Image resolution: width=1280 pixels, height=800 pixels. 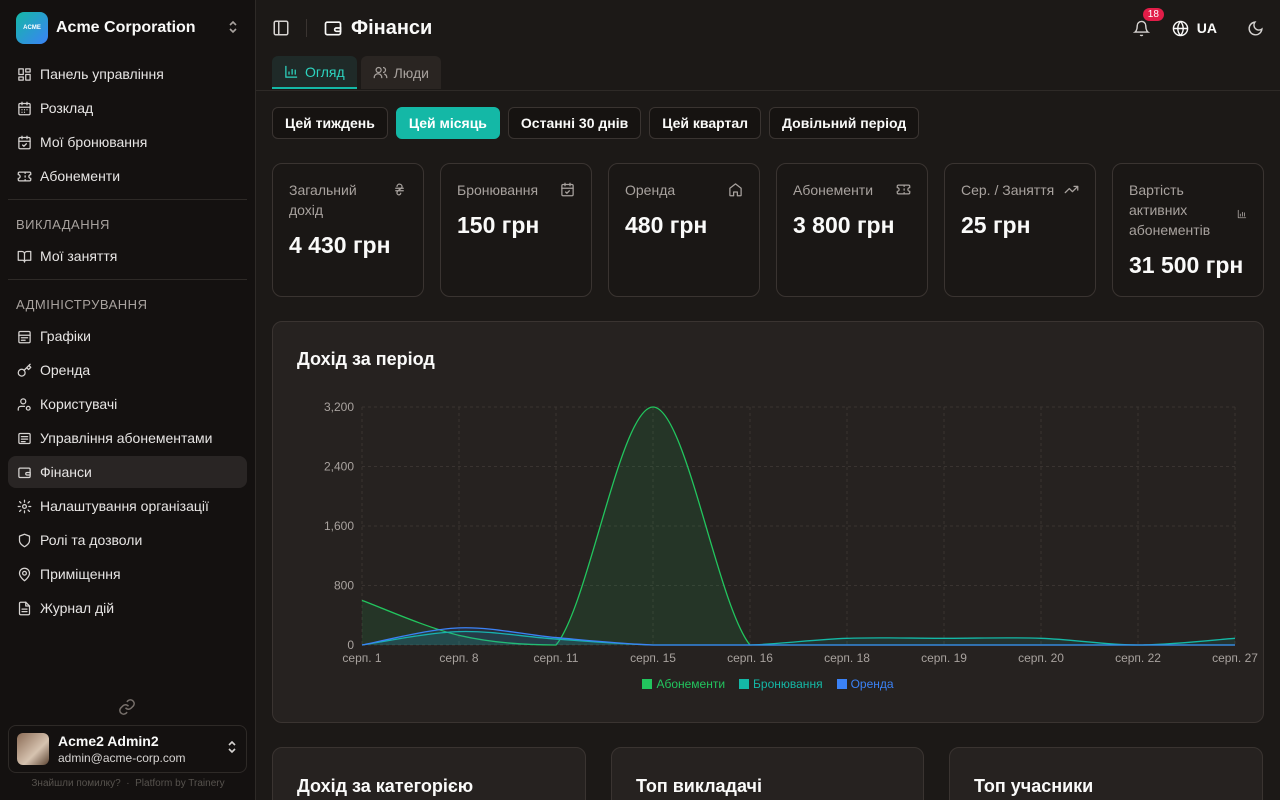 I want to click on stat-card: Оренда 480 грн, so click(x=684, y=230).